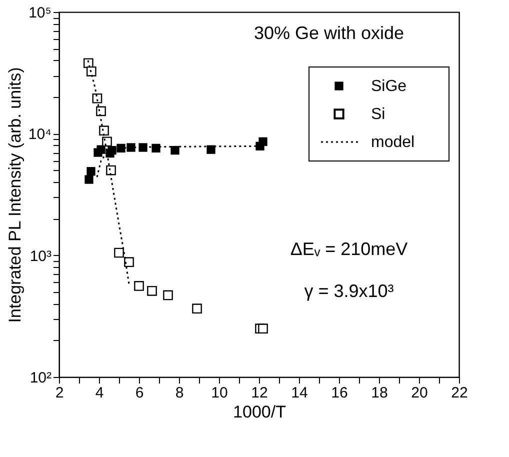 The height and width of the screenshot is (457, 509). Describe the element at coordinates (139, 393) in the screenshot. I see `x-tick-label: 6` at that location.